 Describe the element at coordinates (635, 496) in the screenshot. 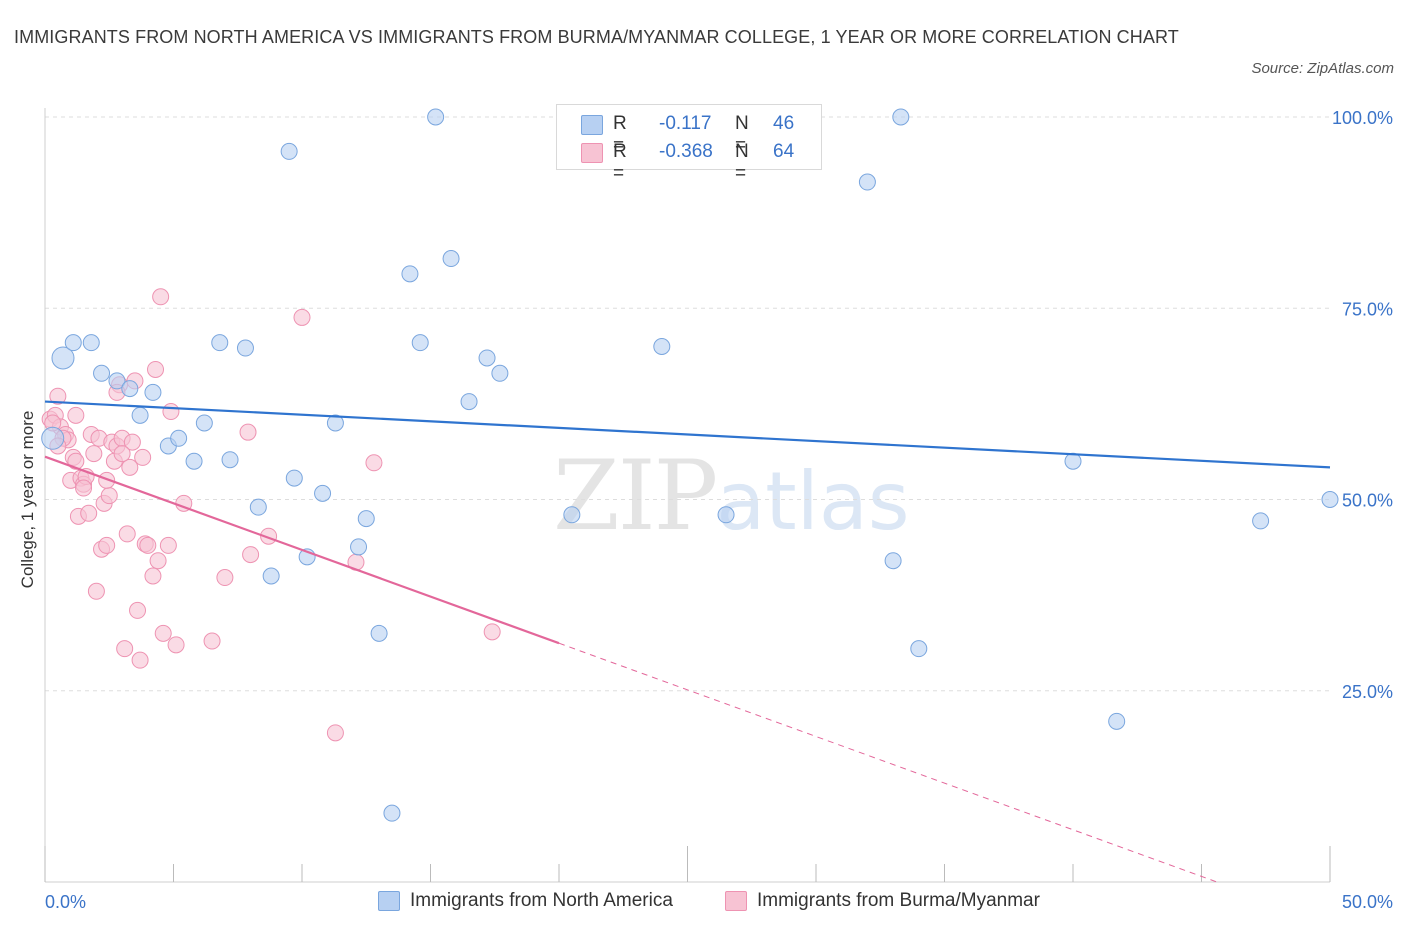

I see `watermark-zip: ZIP` at that location.